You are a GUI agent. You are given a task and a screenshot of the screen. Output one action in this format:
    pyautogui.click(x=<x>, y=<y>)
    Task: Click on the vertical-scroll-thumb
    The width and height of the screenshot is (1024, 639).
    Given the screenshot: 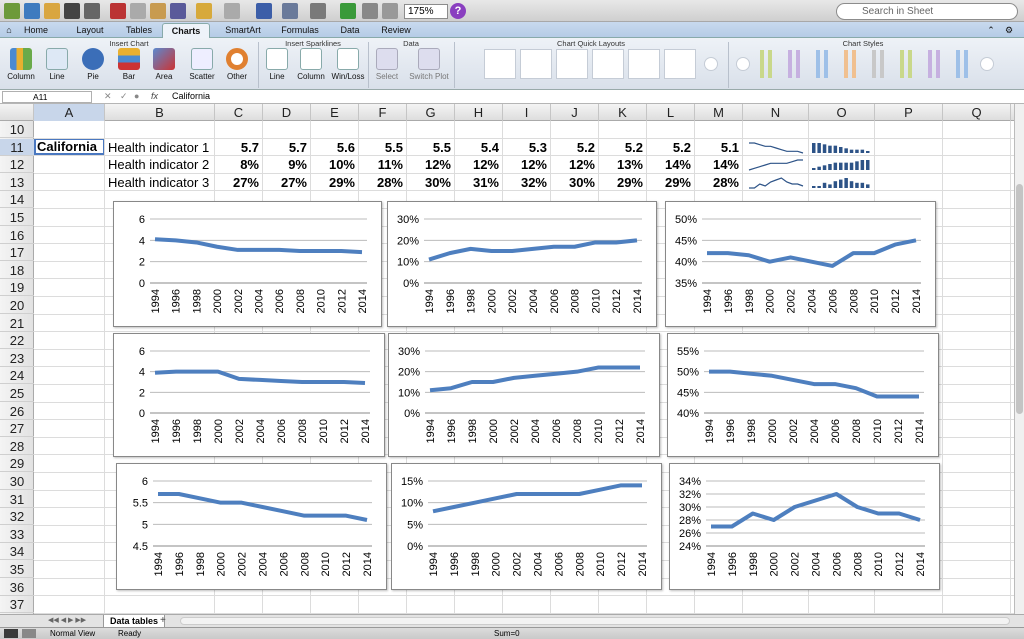 What is the action you would take?
    pyautogui.click(x=1019, y=299)
    